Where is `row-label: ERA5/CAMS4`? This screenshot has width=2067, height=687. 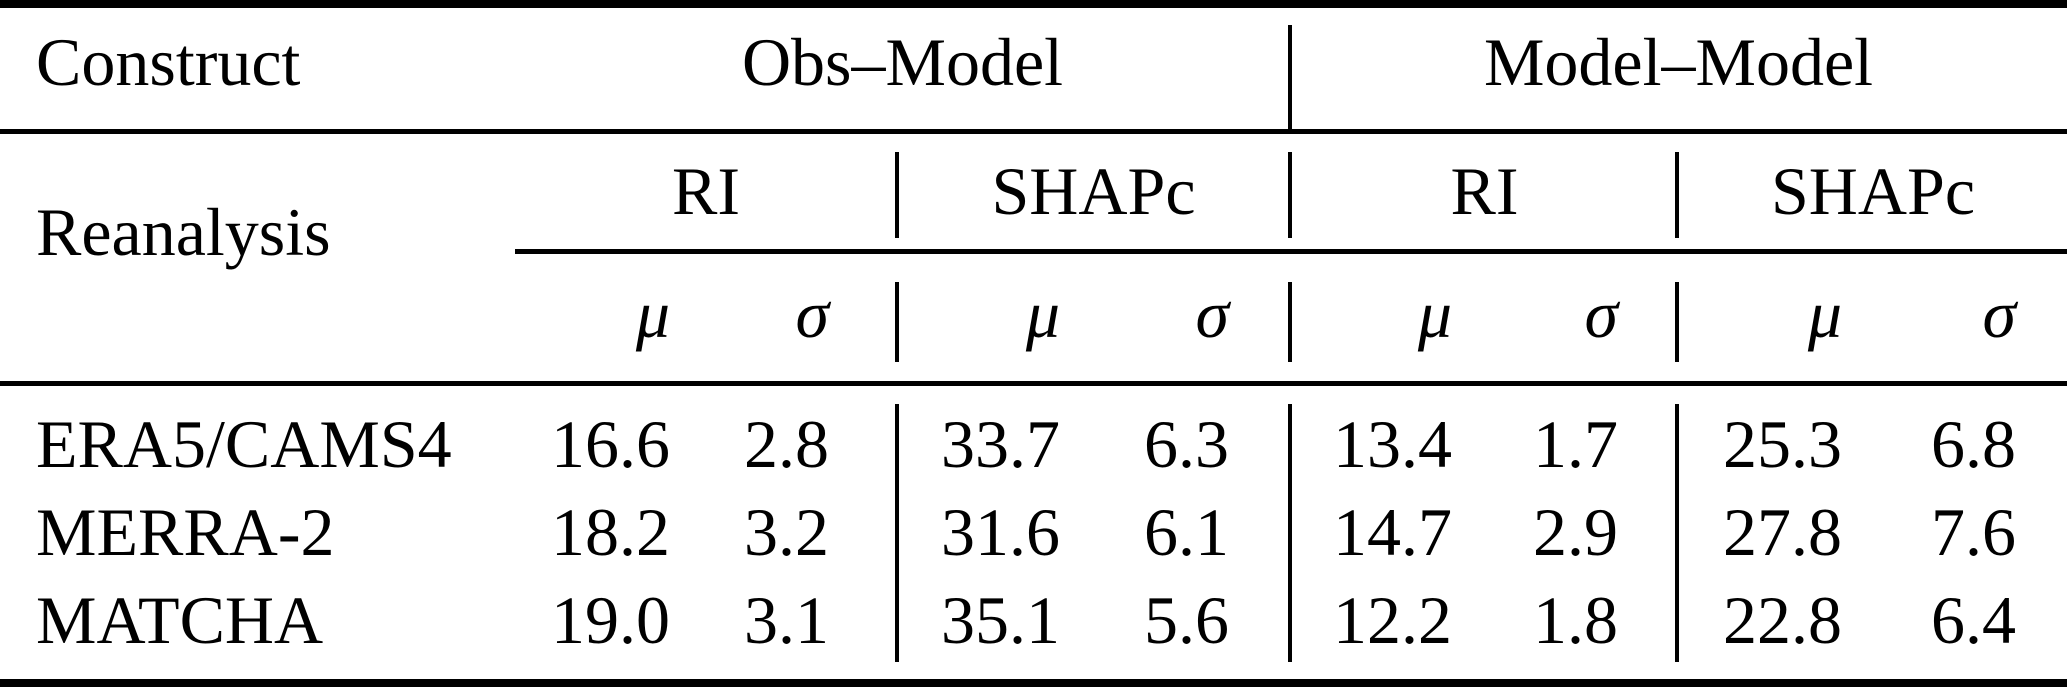
row-label: ERA5/CAMS4 is located at coordinates (244, 444).